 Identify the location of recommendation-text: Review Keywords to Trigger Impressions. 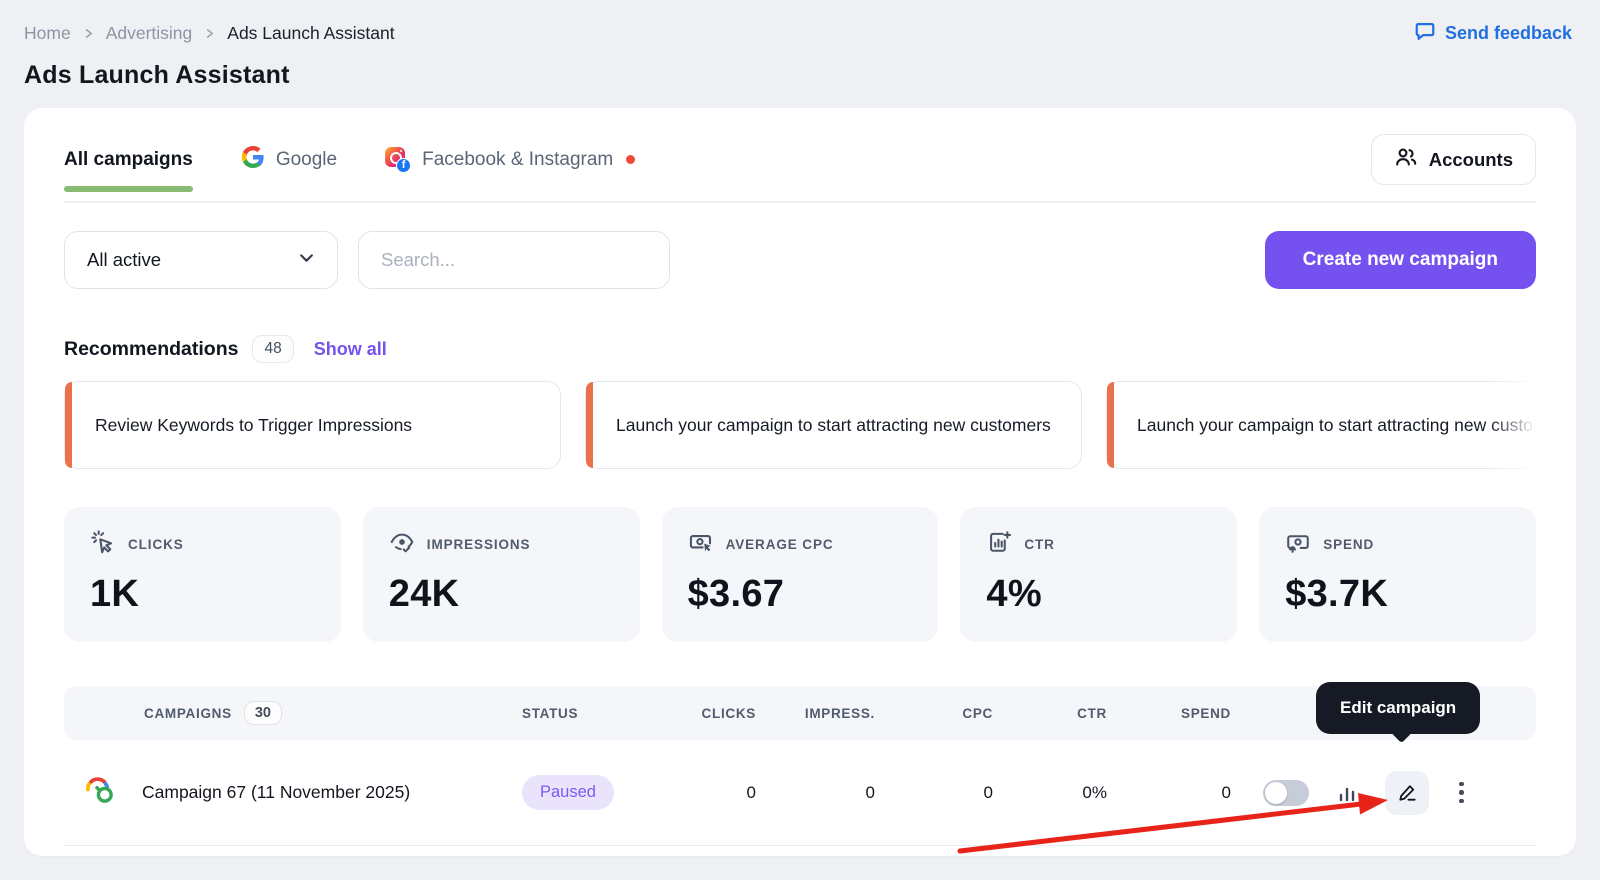
(254, 424).